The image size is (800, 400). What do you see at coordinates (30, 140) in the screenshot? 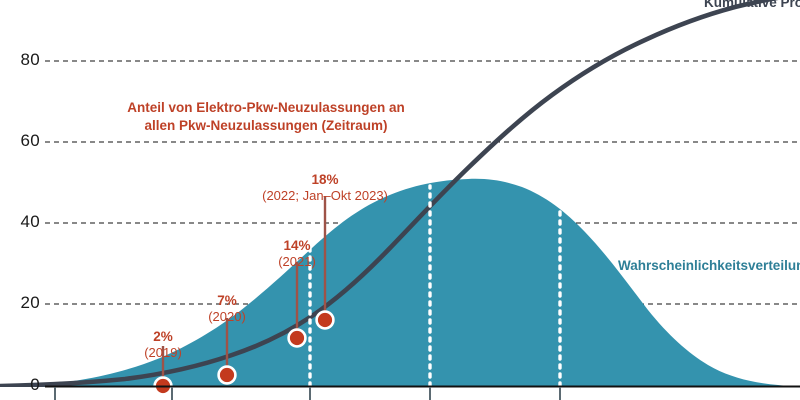
I see `y-tick-label-60: 60` at bounding box center [30, 140].